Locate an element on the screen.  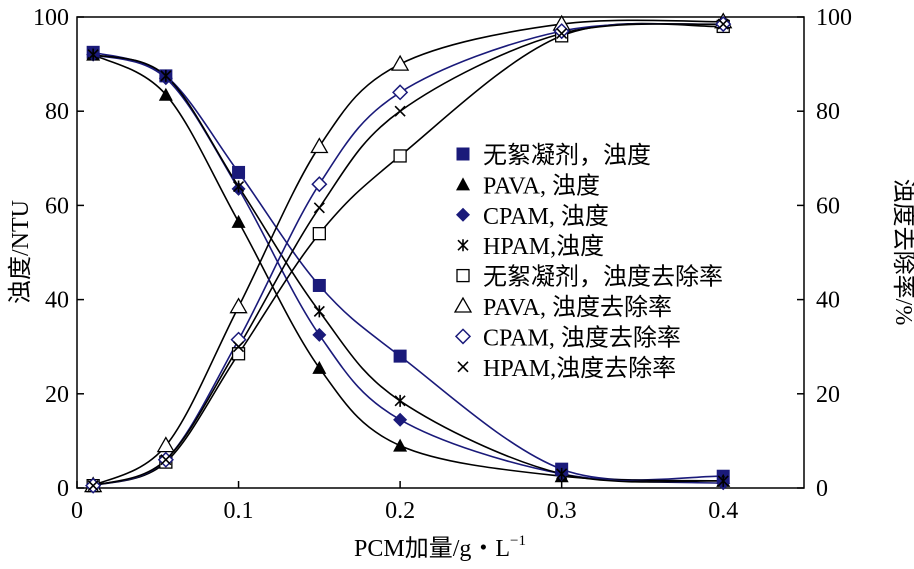
left-y-axis-label: 浊度/NTU is located at coordinates (20, 252).